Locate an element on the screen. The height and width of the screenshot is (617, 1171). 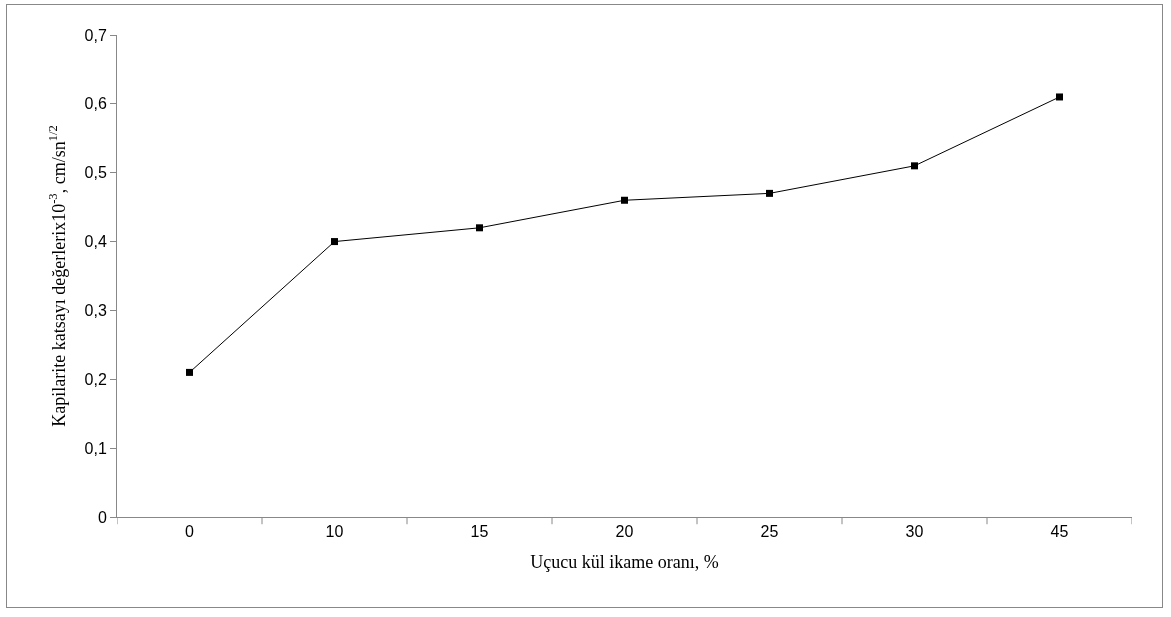
x-tick-label: 45 is located at coordinates (1059, 532).